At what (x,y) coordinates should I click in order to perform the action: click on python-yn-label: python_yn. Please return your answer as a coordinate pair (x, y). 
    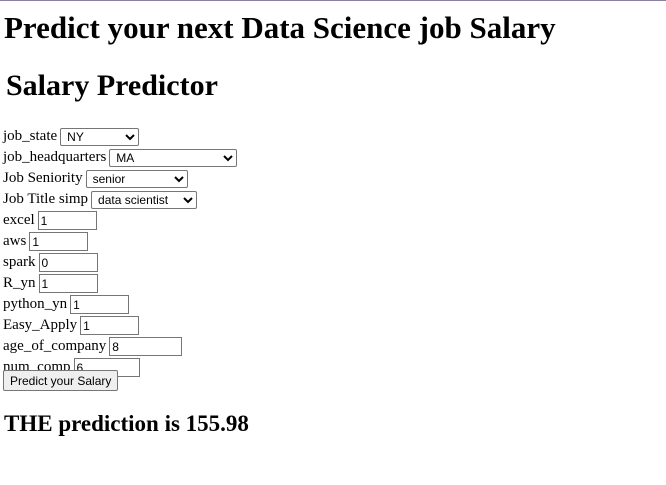
    Looking at the image, I should click on (35, 304).